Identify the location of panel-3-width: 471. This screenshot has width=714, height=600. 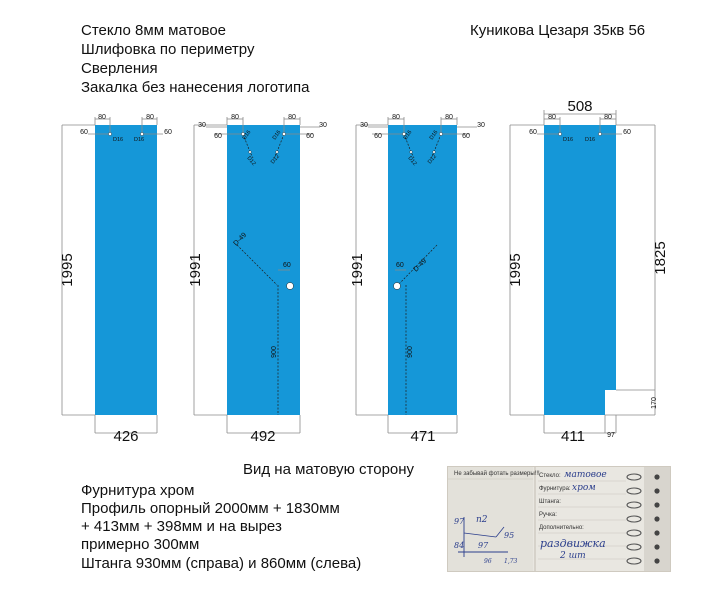
(422, 436).